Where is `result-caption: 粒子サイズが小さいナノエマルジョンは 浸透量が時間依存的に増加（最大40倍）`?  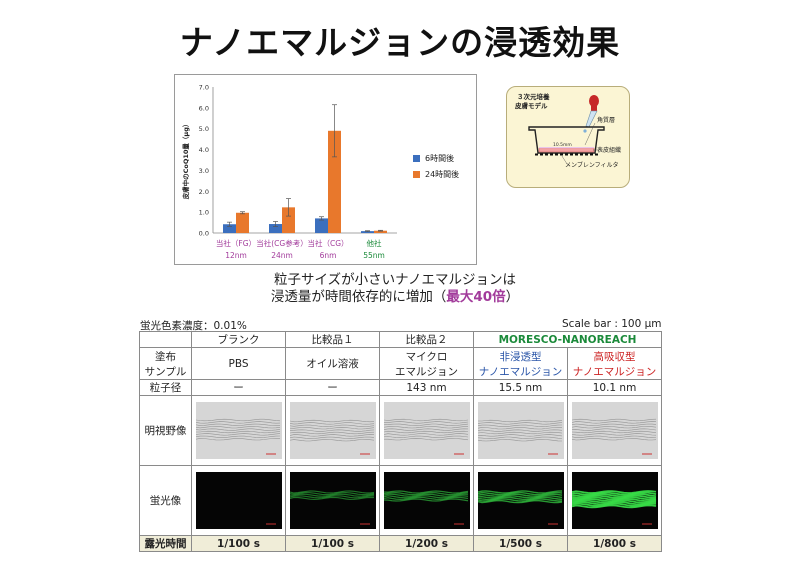
result-caption: 粒子サイズが小さいナノエマルジョンは 浸透量が時間依存的に増加（最大40倍） is located at coordinates (395, 289).